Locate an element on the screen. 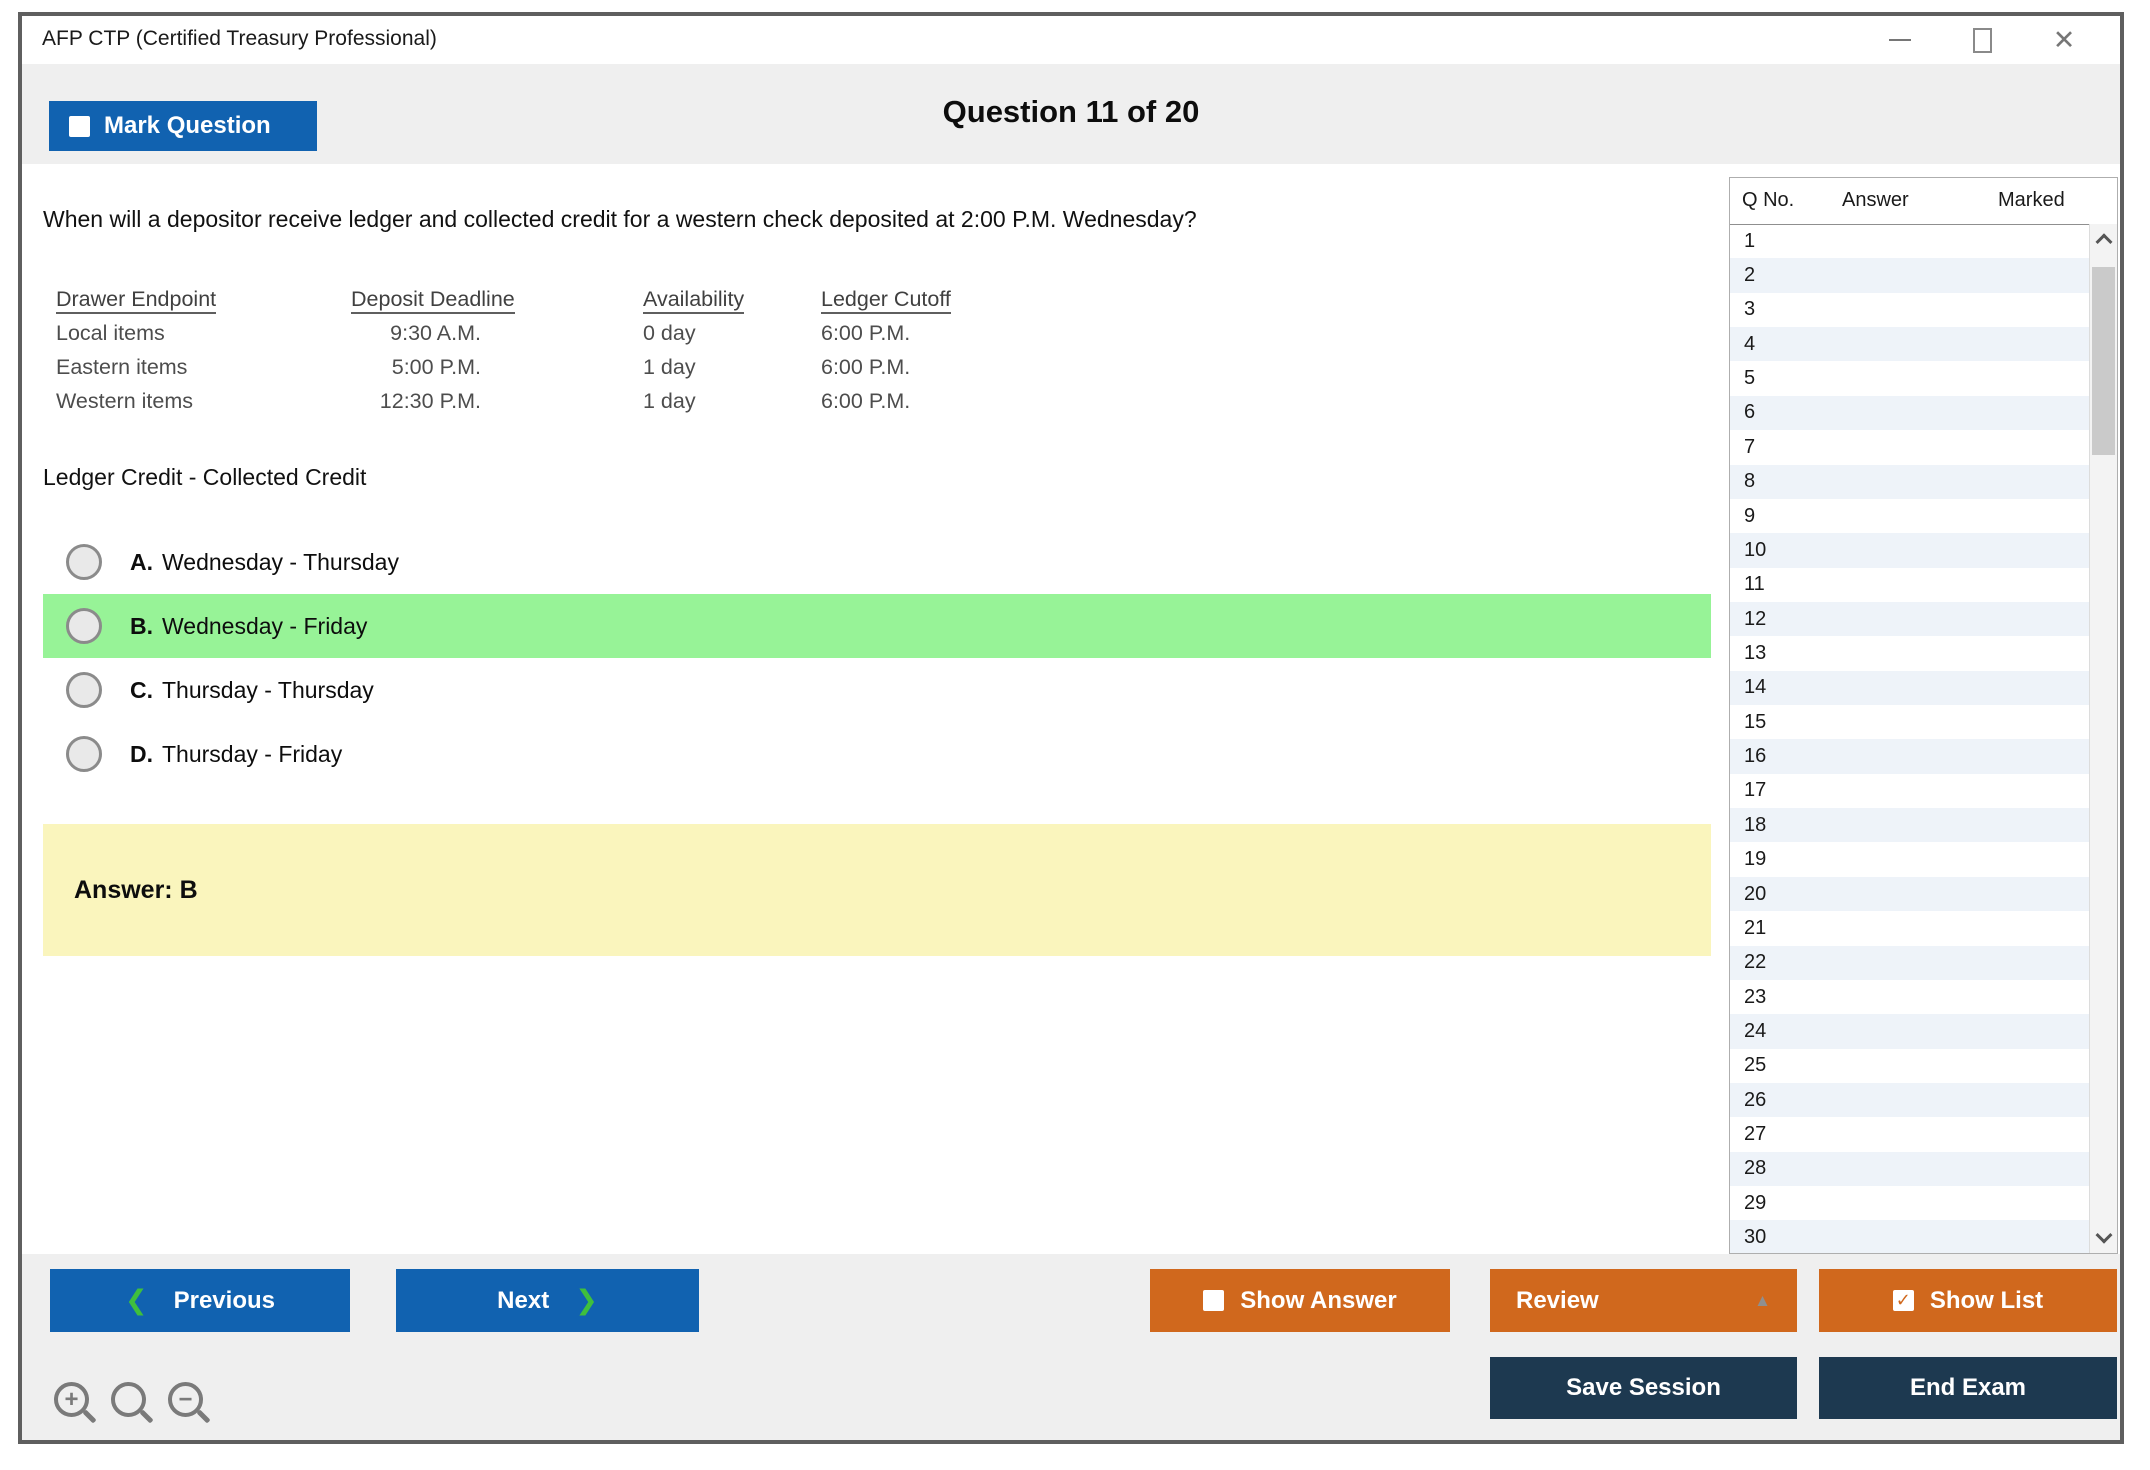  scroll-down-button is located at coordinates (2103, 1238).